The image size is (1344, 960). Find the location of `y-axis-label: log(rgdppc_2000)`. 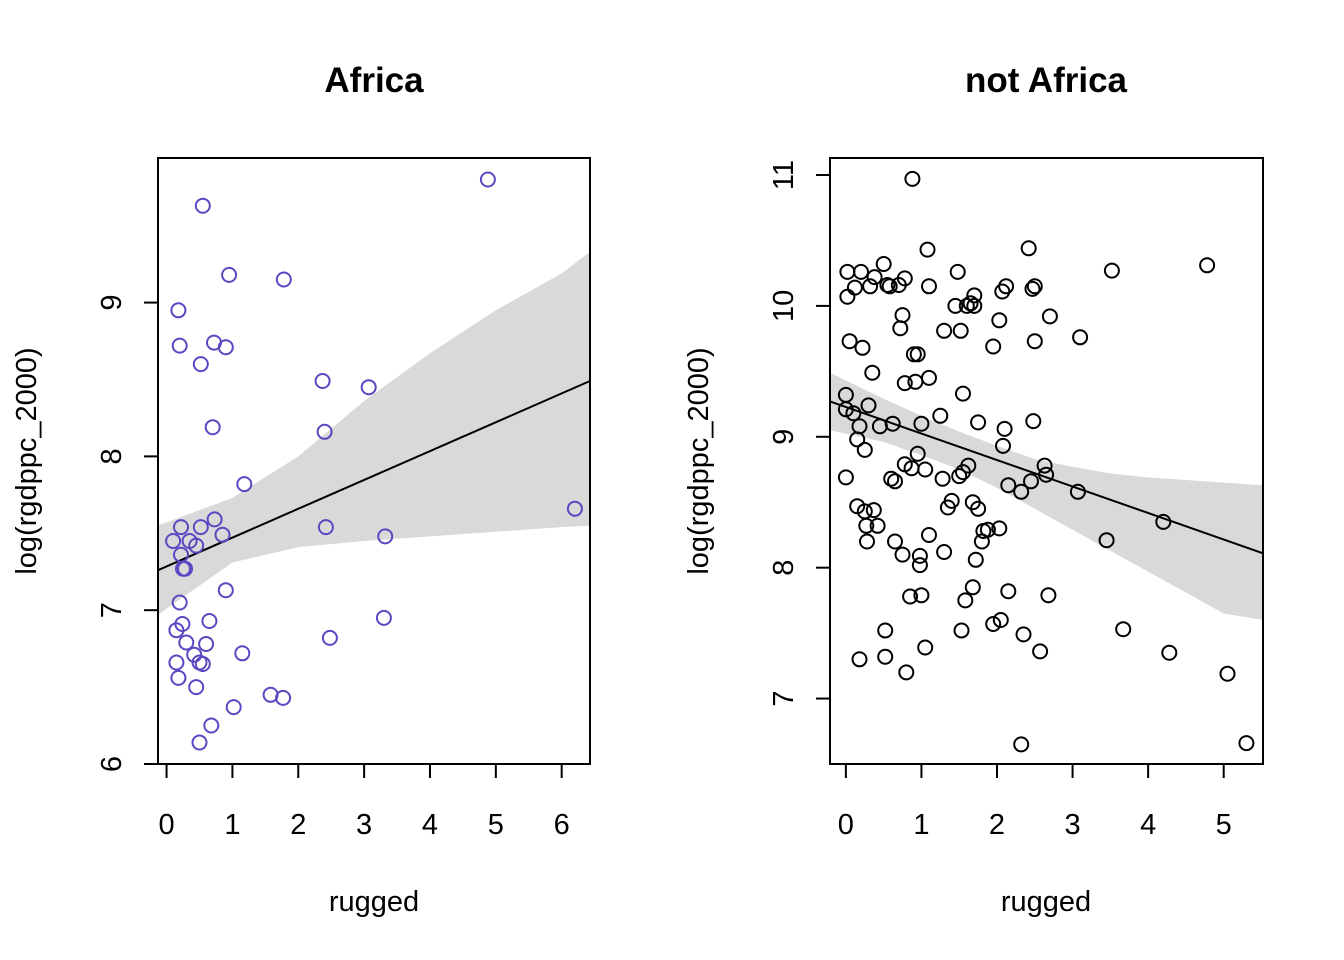

y-axis-label: log(rgdppc_2000) is located at coordinates (27, 460).